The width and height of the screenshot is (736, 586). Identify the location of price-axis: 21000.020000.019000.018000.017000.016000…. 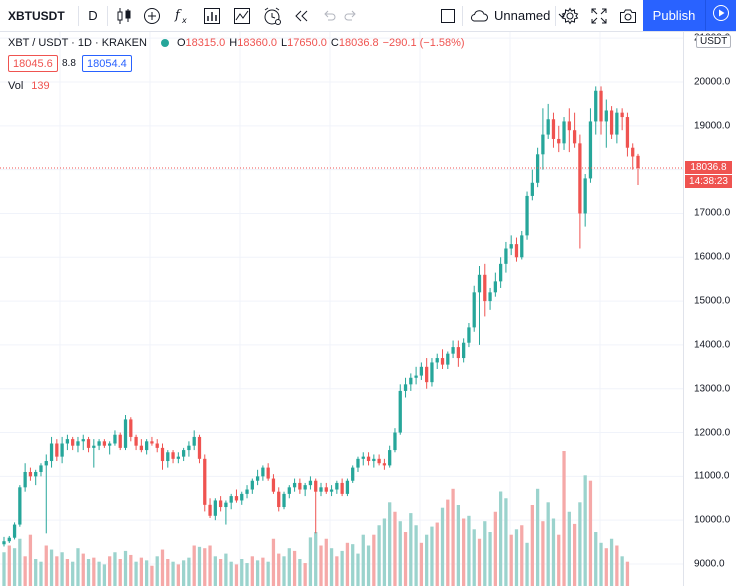
(709, 309).